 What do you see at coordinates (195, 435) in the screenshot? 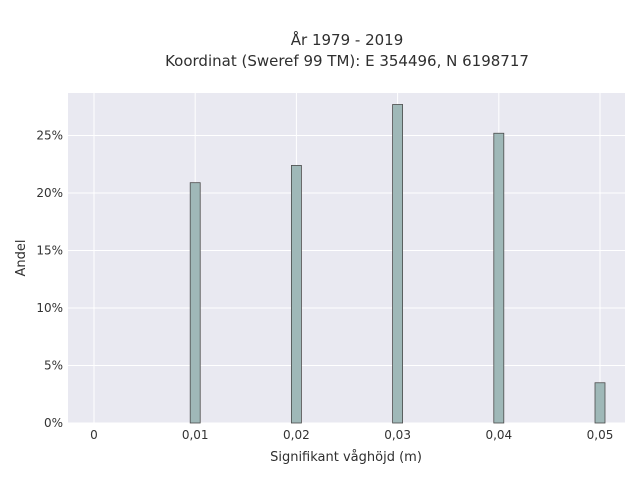
I see `x-tick-label-1: 0,01` at bounding box center [195, 435].